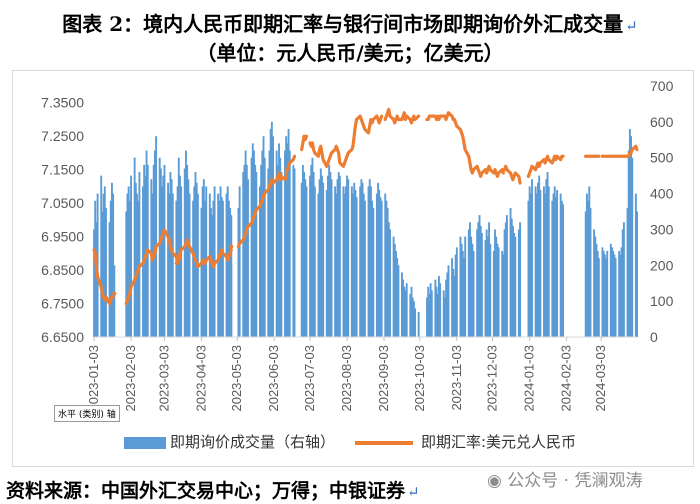 The image size is (700, 504). What do you see at coordinates (631, 26) in the screenshot?
I see `return-mark-icon: ↵` at bounding box center [631, 26].